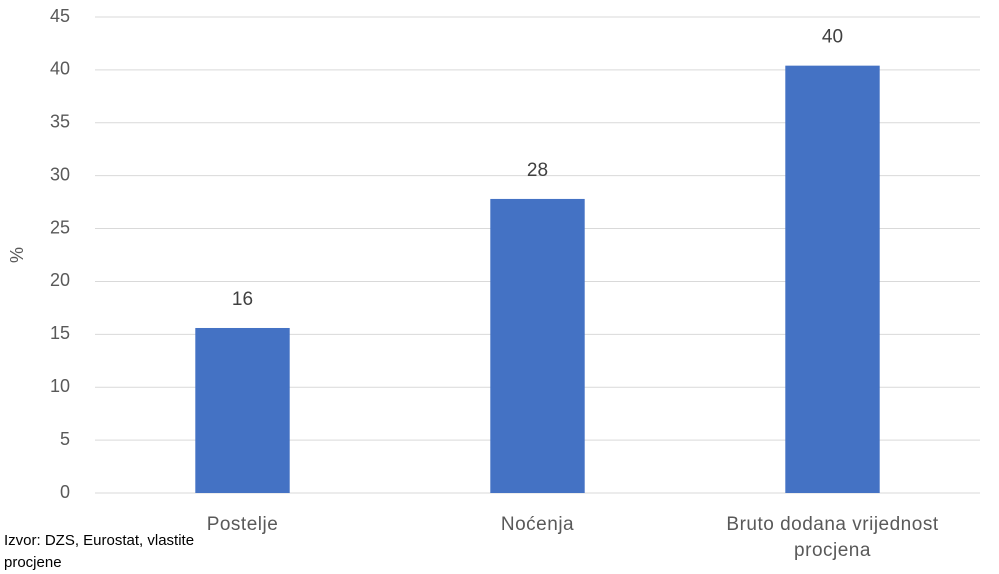  What do you see at coordinates (60, 122) in the screenshot?
I see `y-tick-label: 35` at bounding box center [60, 122].